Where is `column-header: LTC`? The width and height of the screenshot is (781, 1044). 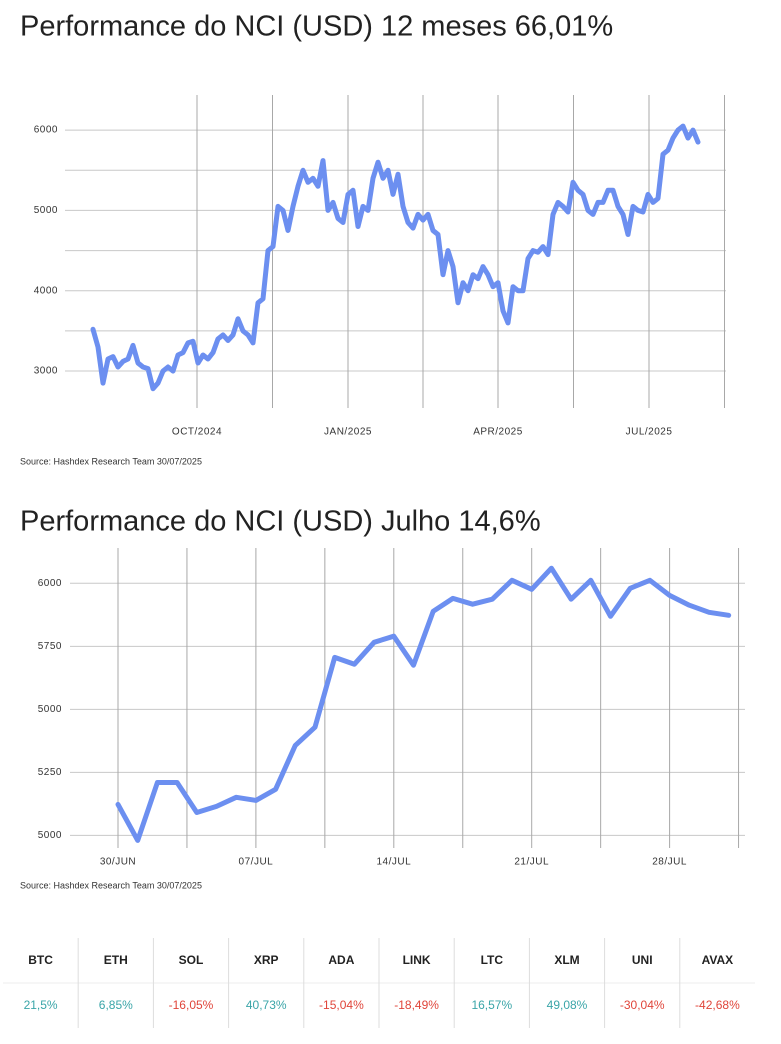
column-header: LTC is located at coordinates (492, 960).